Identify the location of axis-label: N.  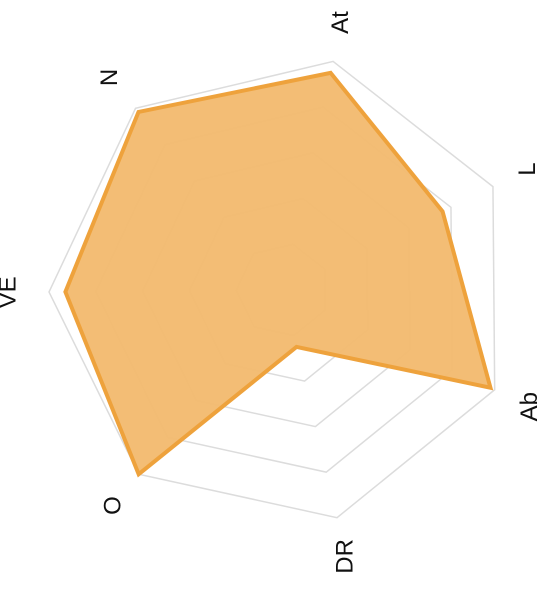
(109, 77).